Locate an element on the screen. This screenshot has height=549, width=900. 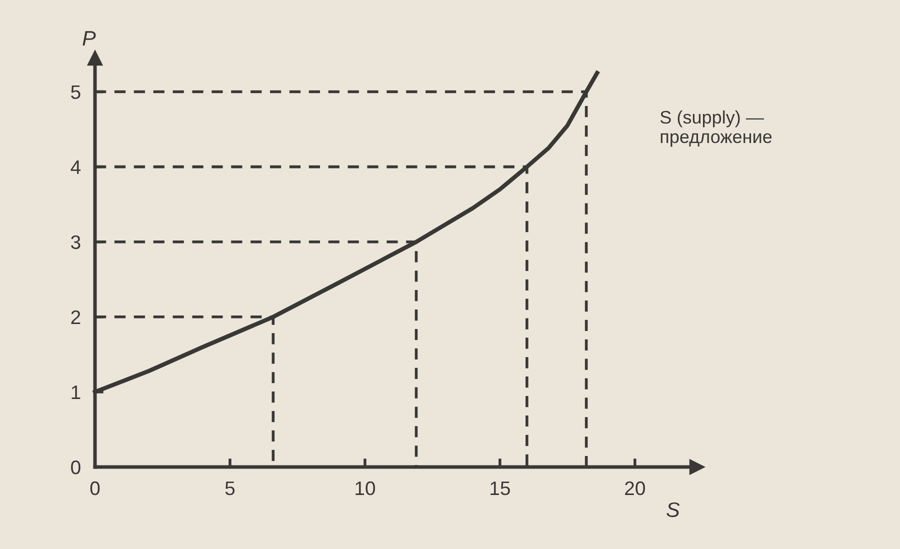
x-tick-label: 5 is located at coordinates (230, 489).